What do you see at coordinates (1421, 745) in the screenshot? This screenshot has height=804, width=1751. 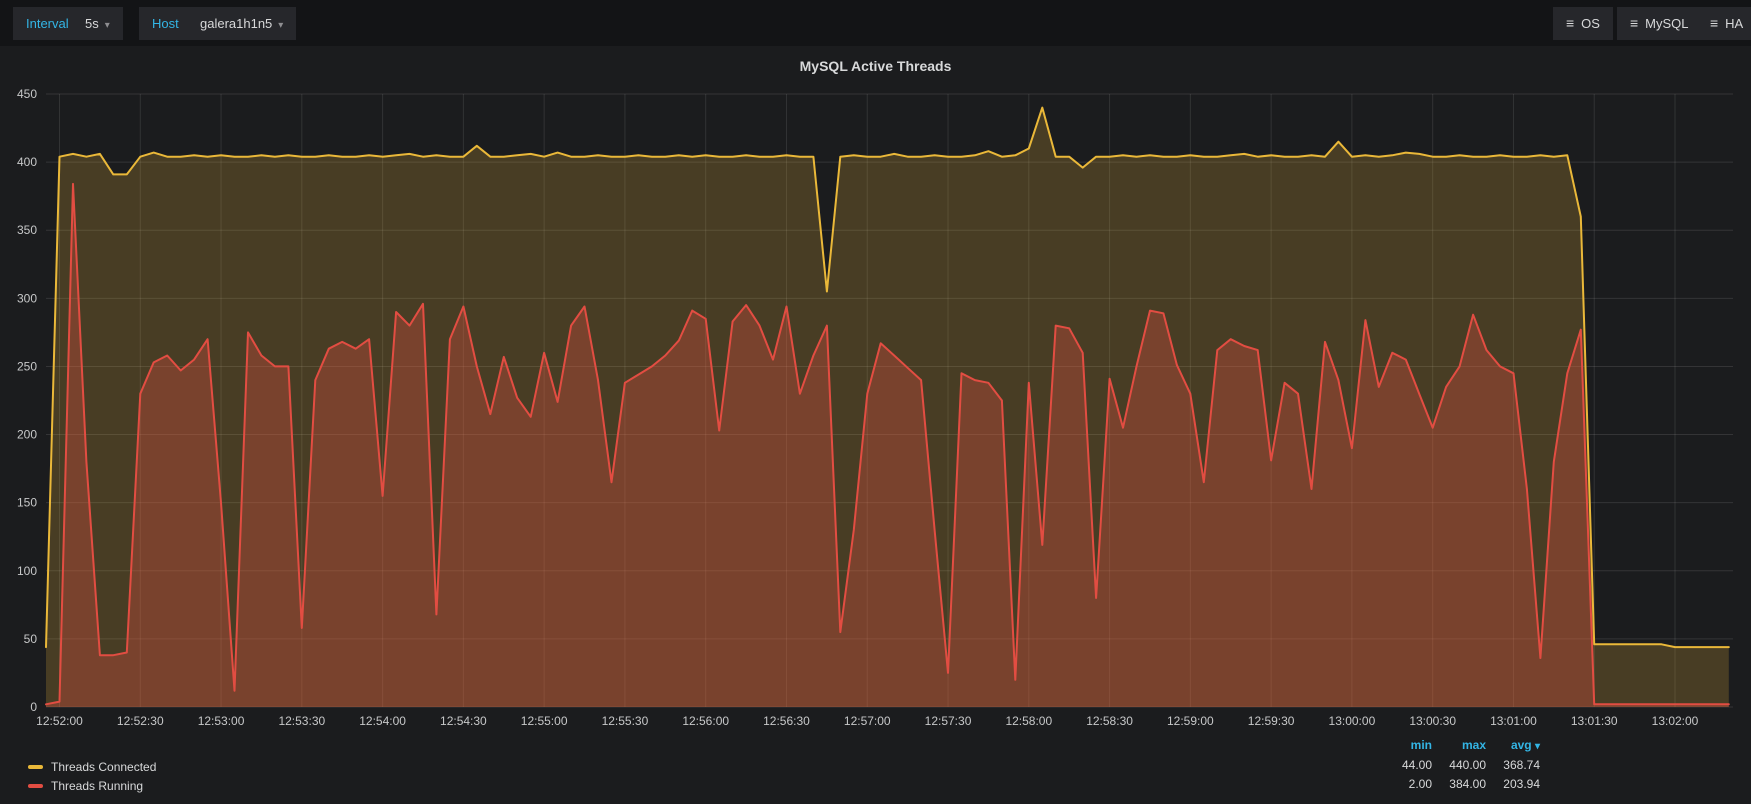 I see `legend-column-min: min` at bounding box center [1421, 745].